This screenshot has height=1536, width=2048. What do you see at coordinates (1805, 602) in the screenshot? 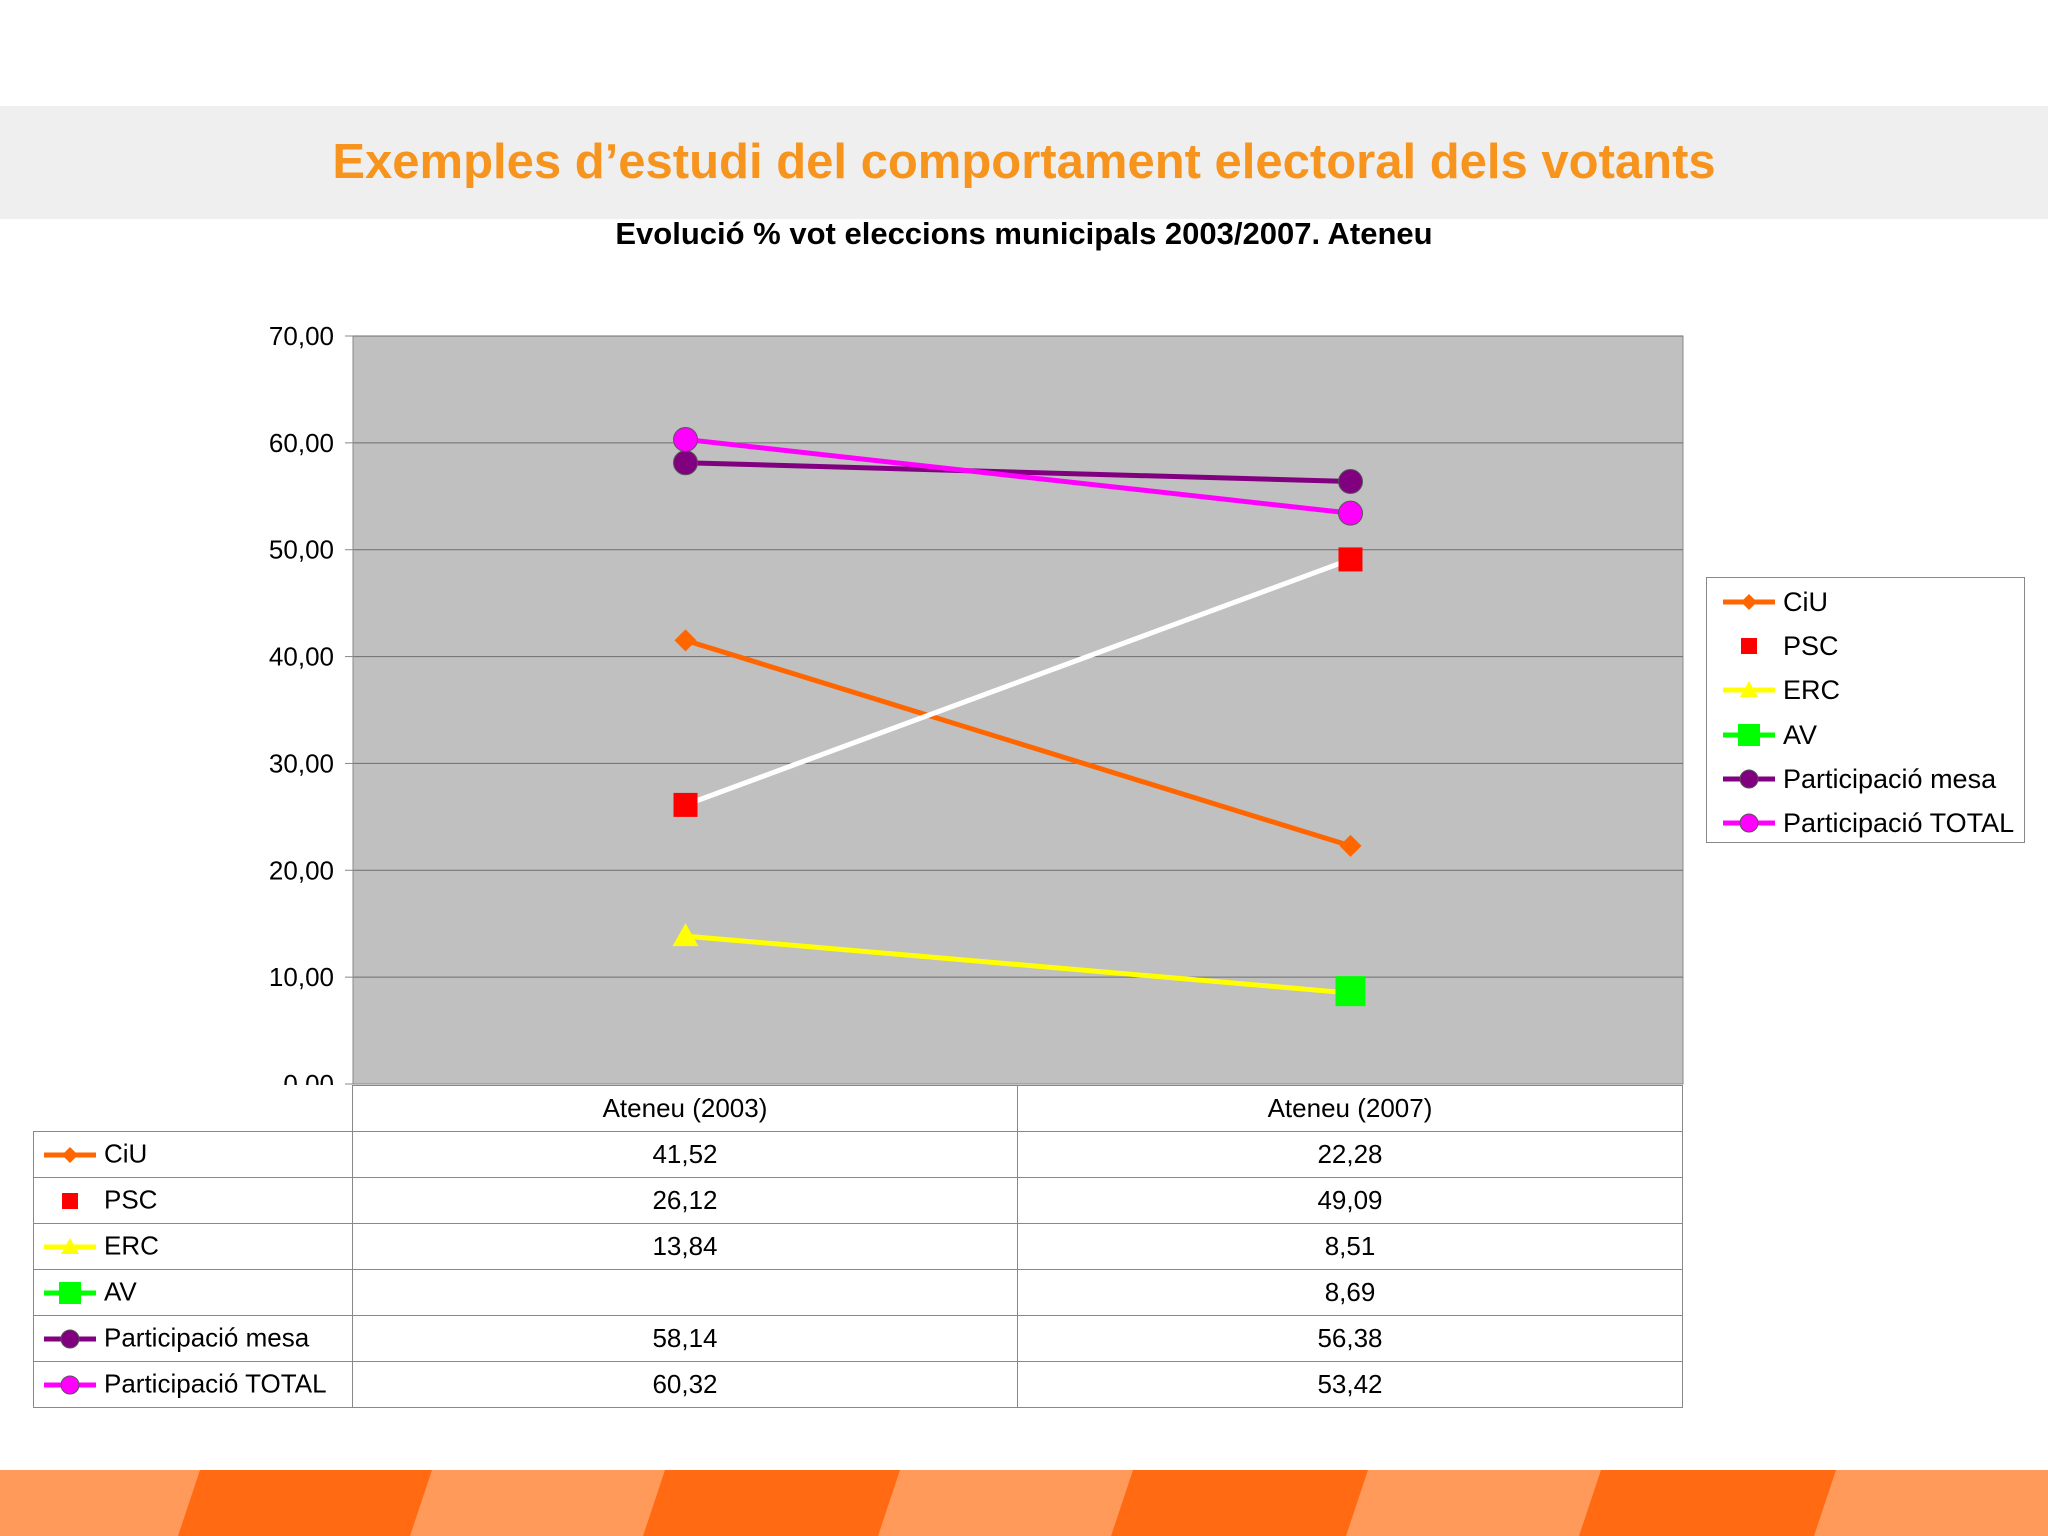
I see `legend-label: CiU` at bounding box center [1805, 602].